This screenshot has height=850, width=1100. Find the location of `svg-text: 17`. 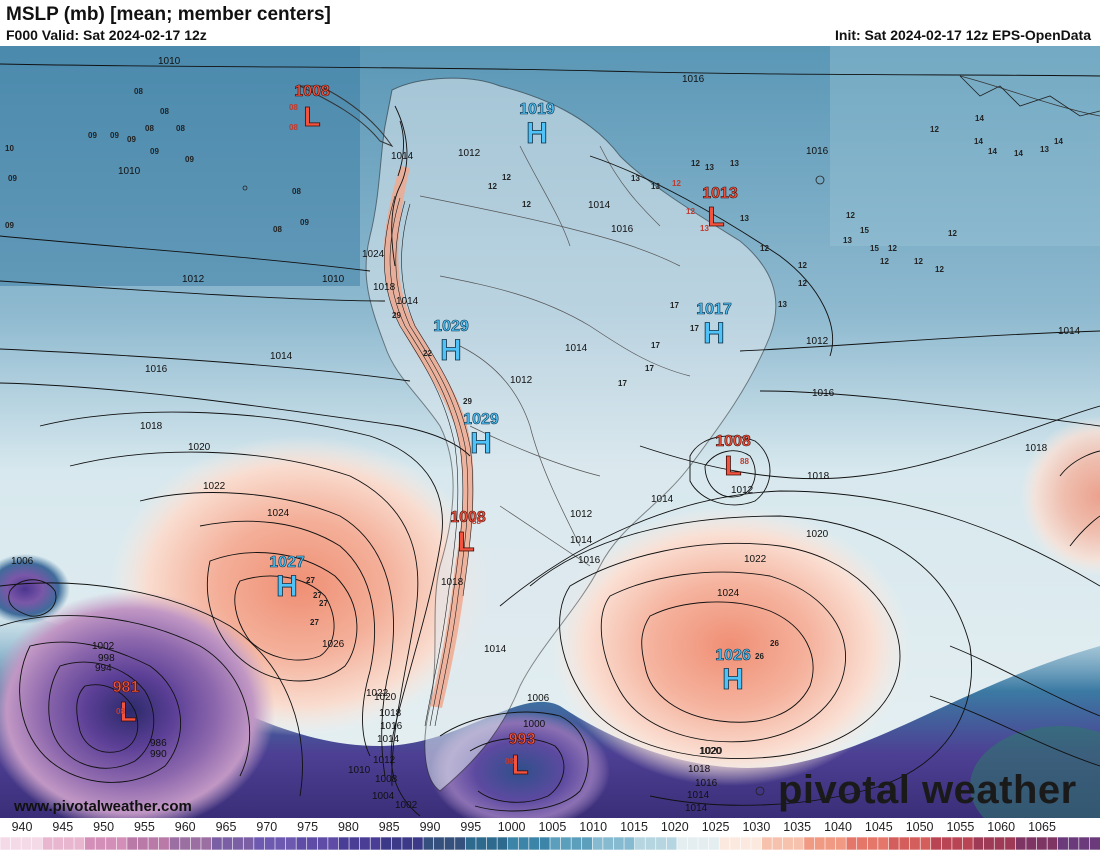

svg-text: 17 is located at coordinates (649, 368).